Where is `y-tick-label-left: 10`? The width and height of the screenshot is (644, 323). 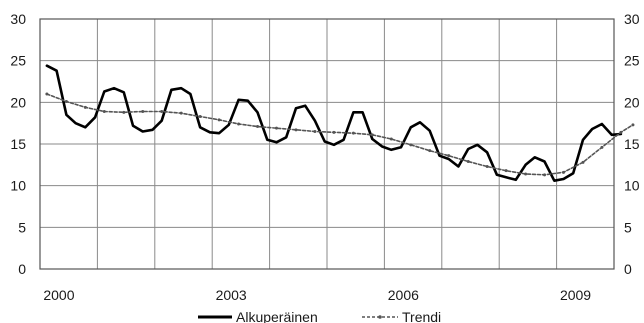
y-tick-label-left: 10 is located at coordinates (18, 186).